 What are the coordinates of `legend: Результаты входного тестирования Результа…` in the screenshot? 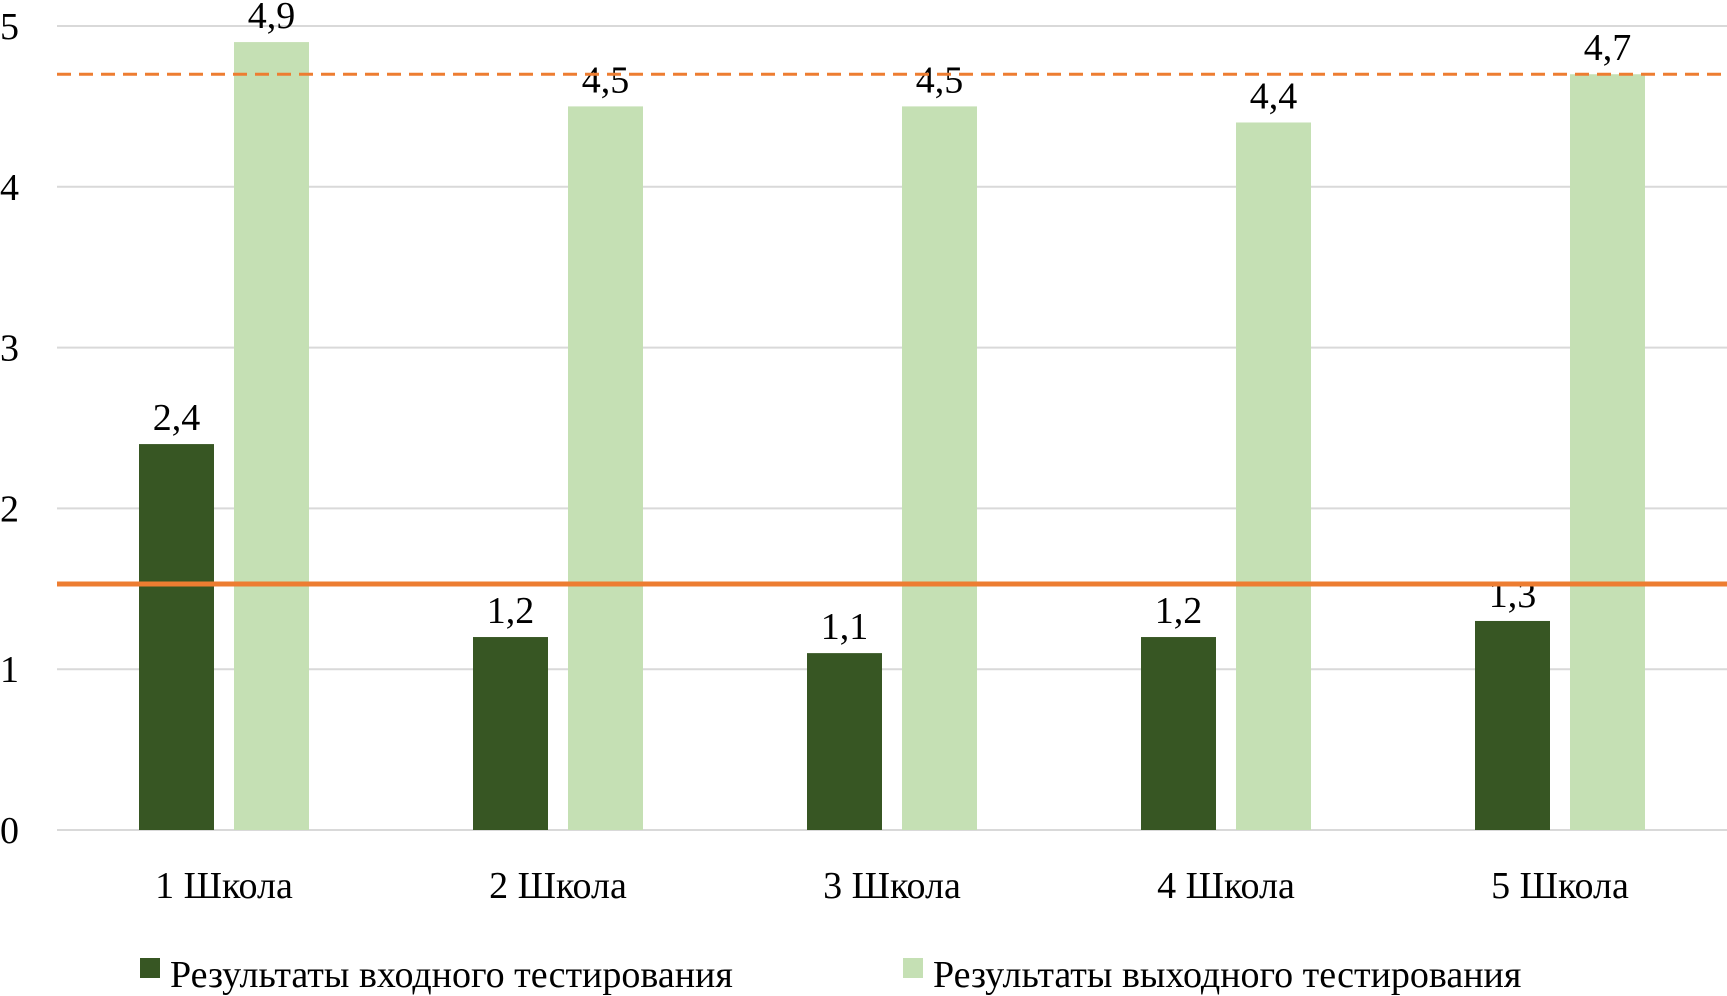 It's located at (830, 975).